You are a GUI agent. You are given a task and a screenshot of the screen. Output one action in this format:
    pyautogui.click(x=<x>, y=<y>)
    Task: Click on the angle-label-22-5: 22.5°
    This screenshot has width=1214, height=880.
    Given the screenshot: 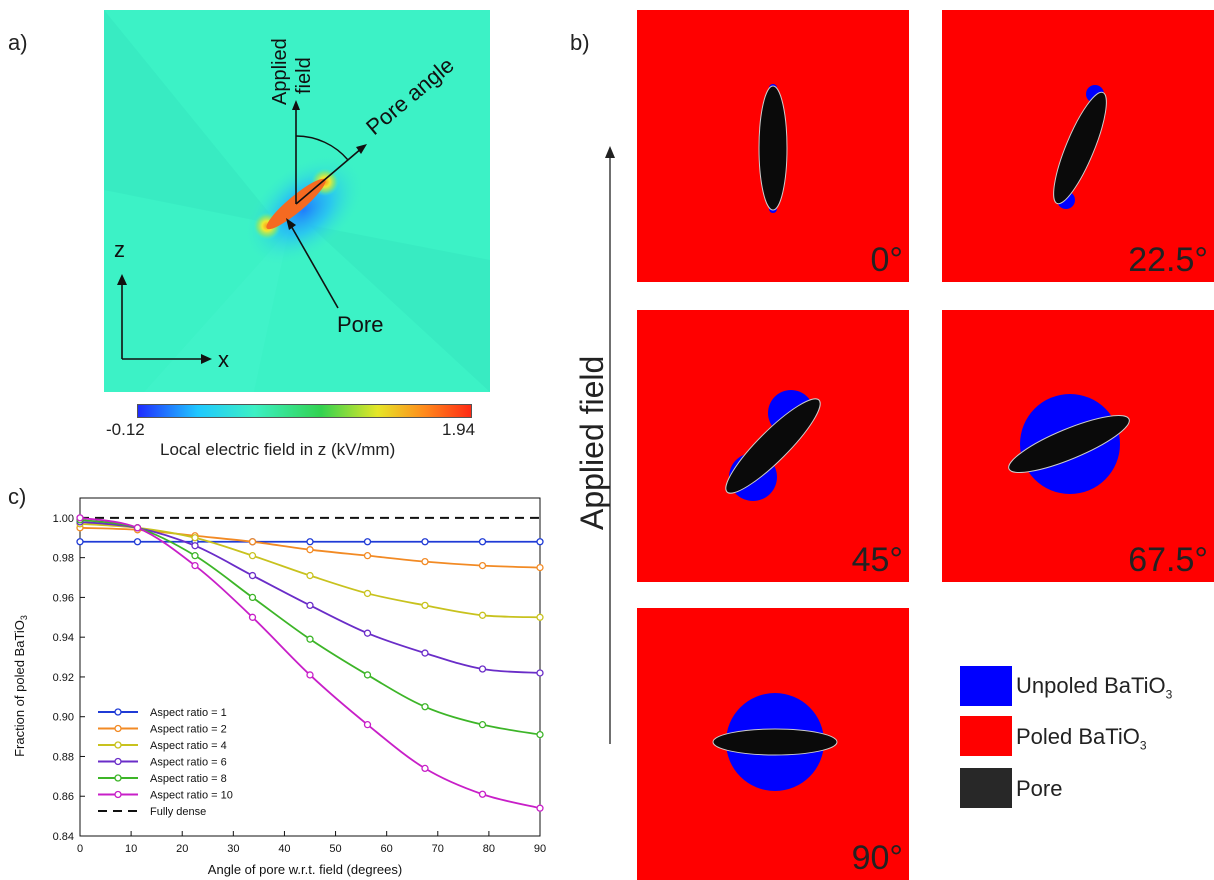 What is the action you would take?
    pyautogui.click(x=1168, y=260)
    